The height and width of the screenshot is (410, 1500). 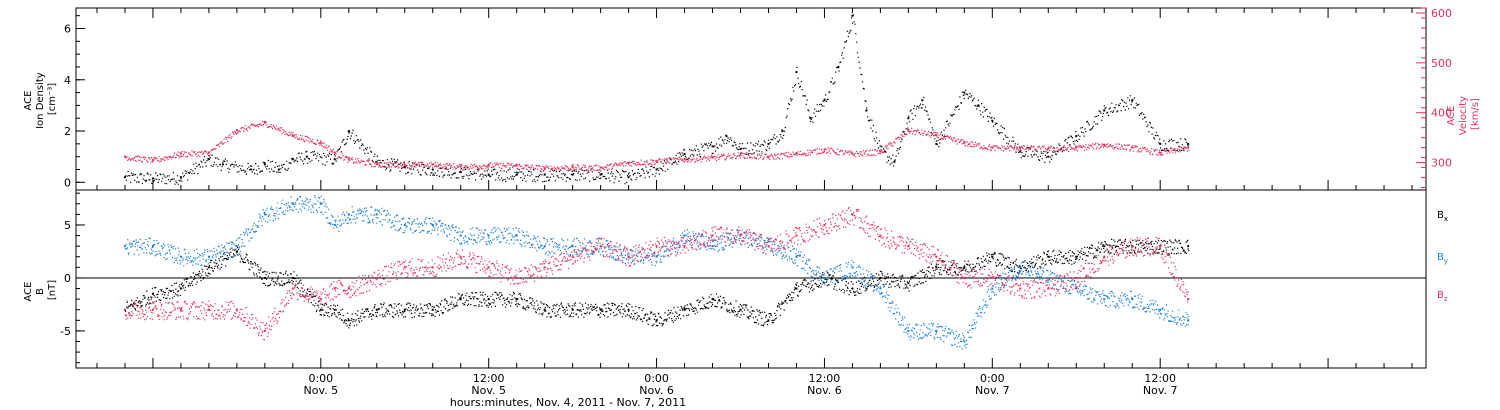 I want to click on velocity-axis: 300 400 500 600, so click(x=1434, y=98).